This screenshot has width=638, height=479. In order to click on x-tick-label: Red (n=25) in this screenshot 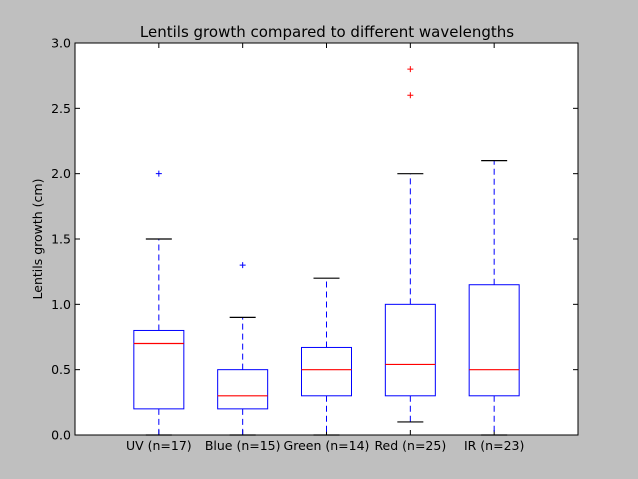, I will do `click(410, 445)`.